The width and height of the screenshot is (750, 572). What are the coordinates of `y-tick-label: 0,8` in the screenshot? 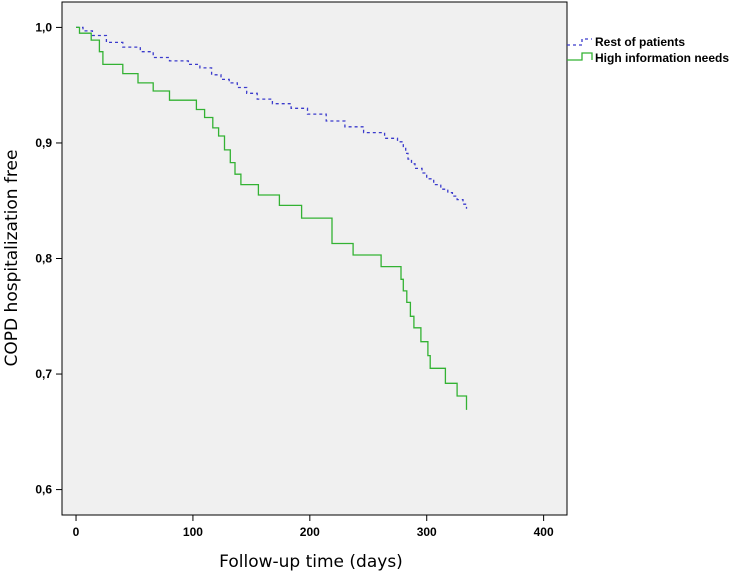 It's located at (43, 259).